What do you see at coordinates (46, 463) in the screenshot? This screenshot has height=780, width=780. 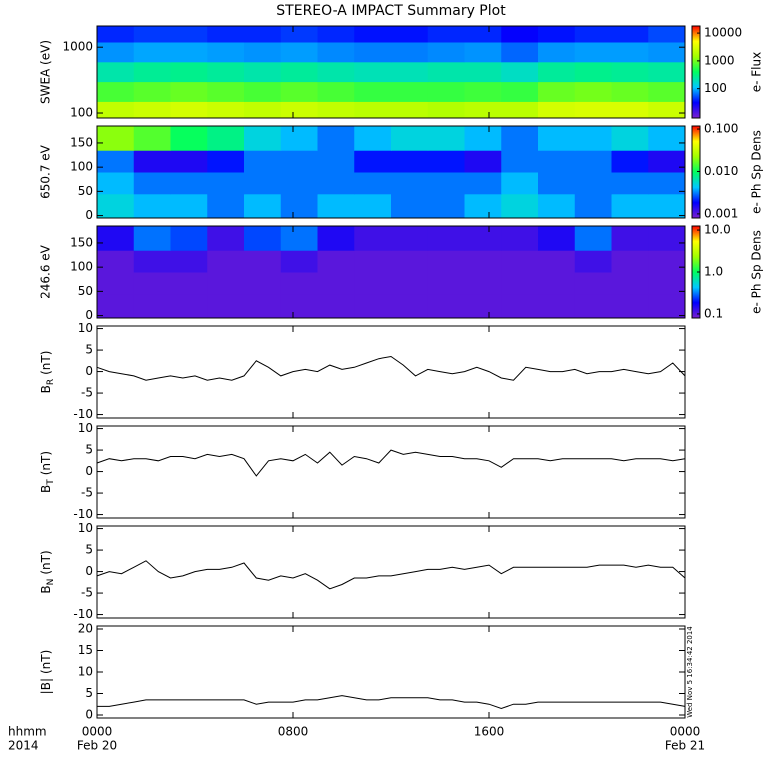 I see `label-unit: (nT)` at bounding box center [46, 463].